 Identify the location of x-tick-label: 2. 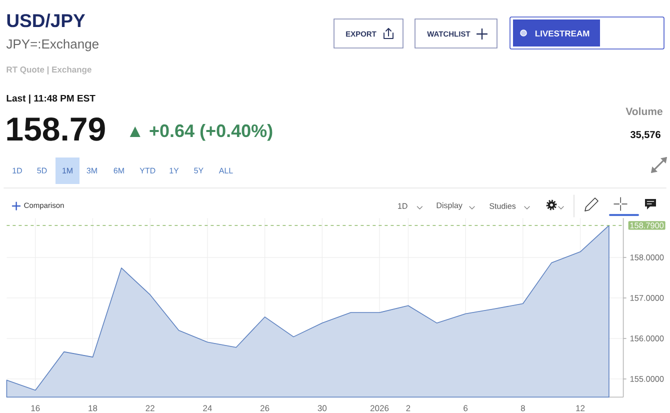
(408, 408).